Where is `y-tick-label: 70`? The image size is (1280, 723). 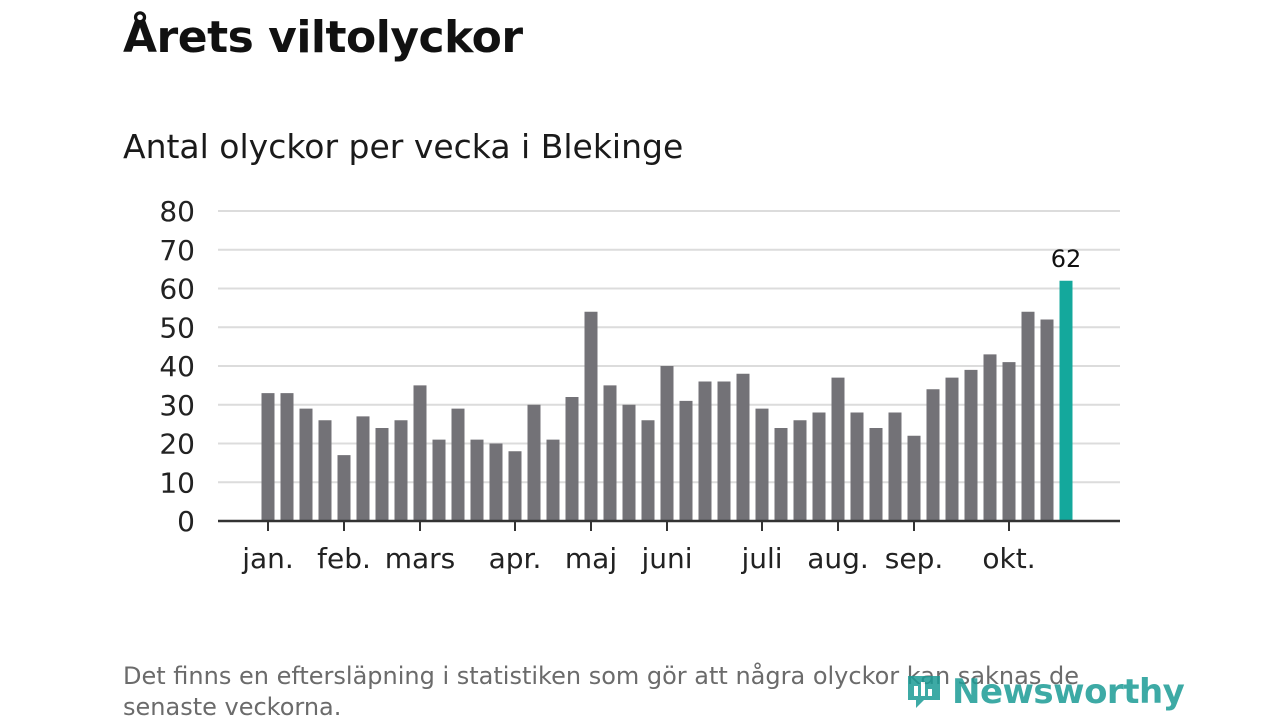 y-tick-label: 70 is located at coordinates (177, 250).